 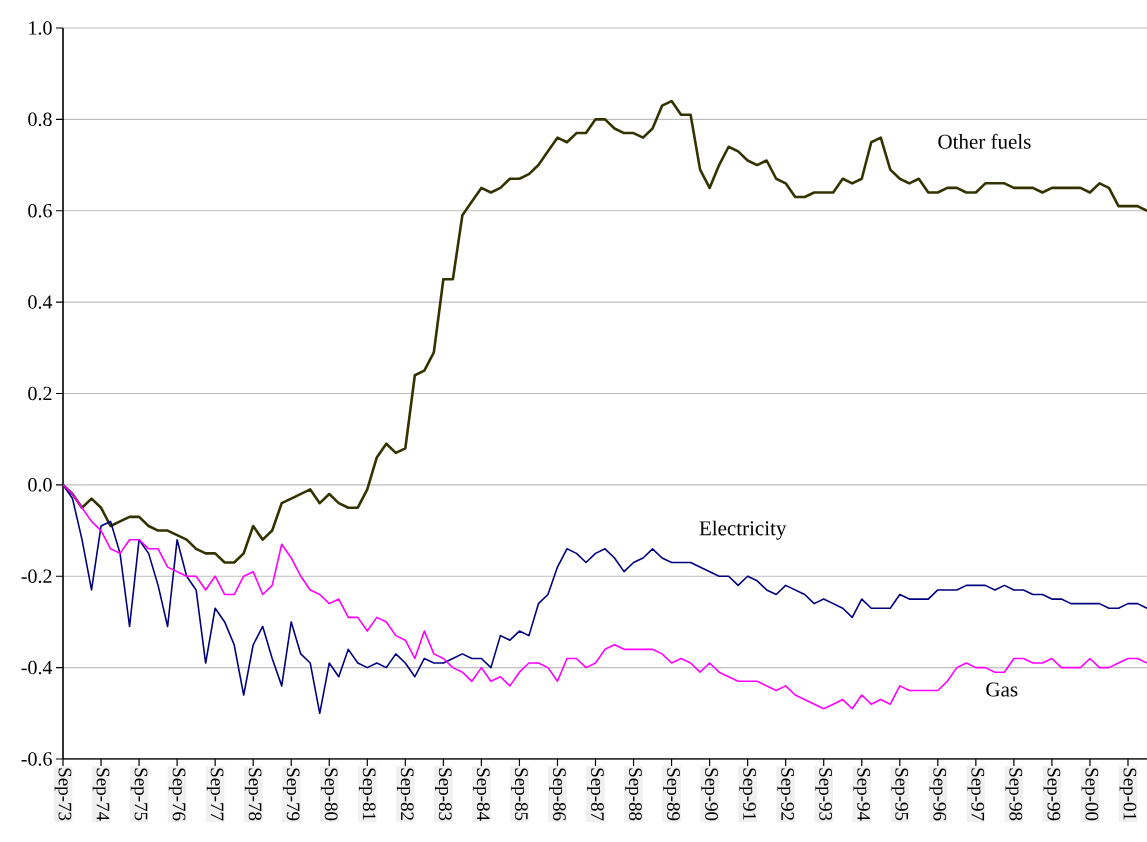 What do you see at coordinates (40, 302) in the screenshot?
I see `y-tick-label: 0.4` at bounding box center [40, 302].